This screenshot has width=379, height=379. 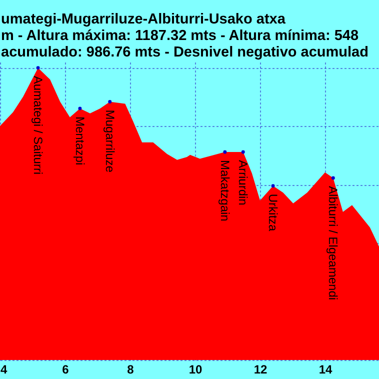 What do you see at coordinates (130, 369) in the screenshot?
I see `x-tick-label: 8` at bounding box center [130, 369].